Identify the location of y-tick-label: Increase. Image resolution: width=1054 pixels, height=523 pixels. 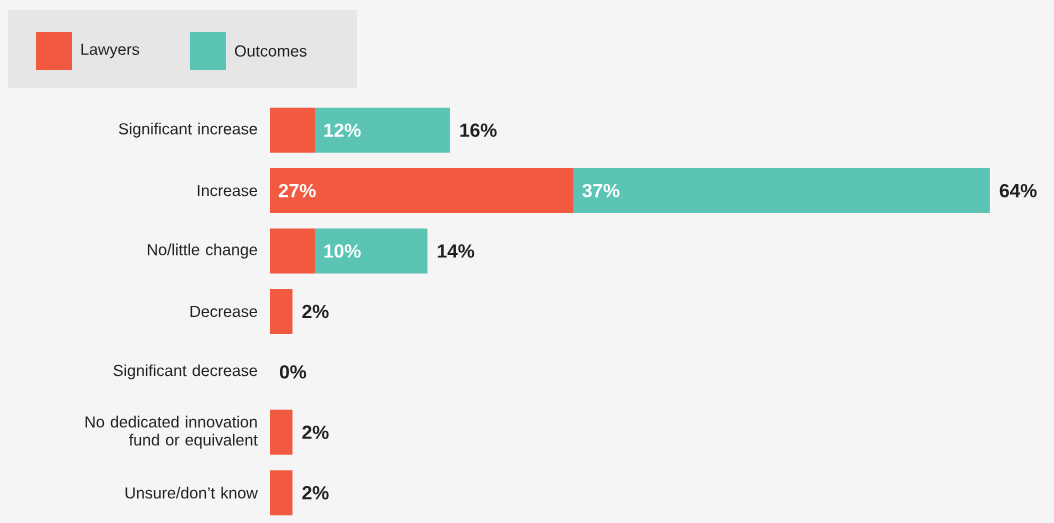
(227, 191).